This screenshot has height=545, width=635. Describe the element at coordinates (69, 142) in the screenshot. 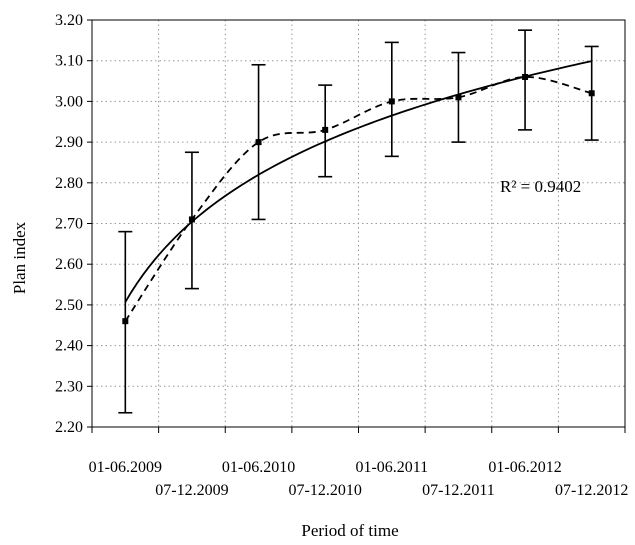

I see `y-tick-label: 2.90` at that location.